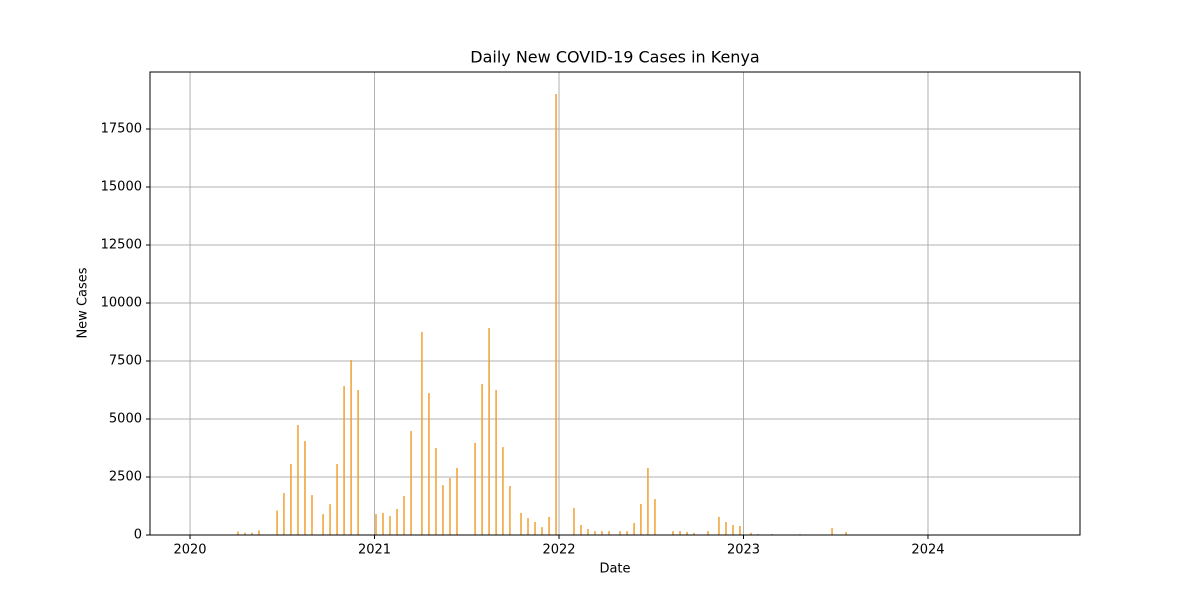 The width and height of the screenshot is (1200, 600). Describe the element at coordinates (927, 550) in the screenshot. I see `x-tick-label: 2024` at that location.